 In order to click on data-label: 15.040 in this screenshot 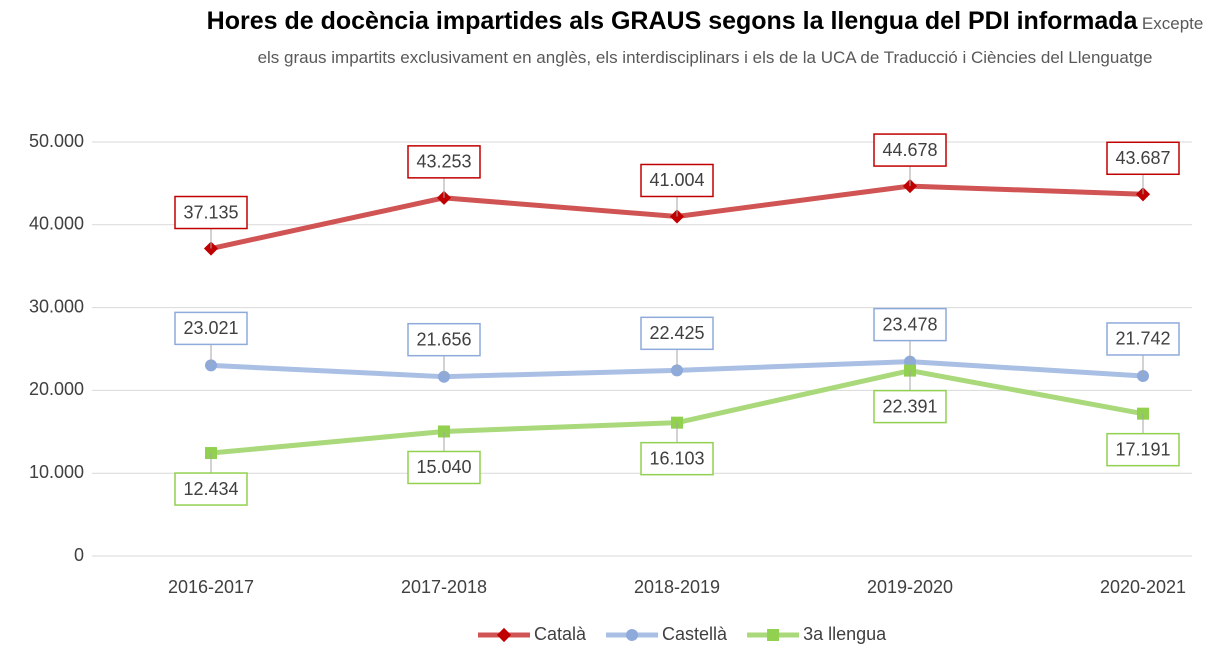, I will do `click(443, 467)`.